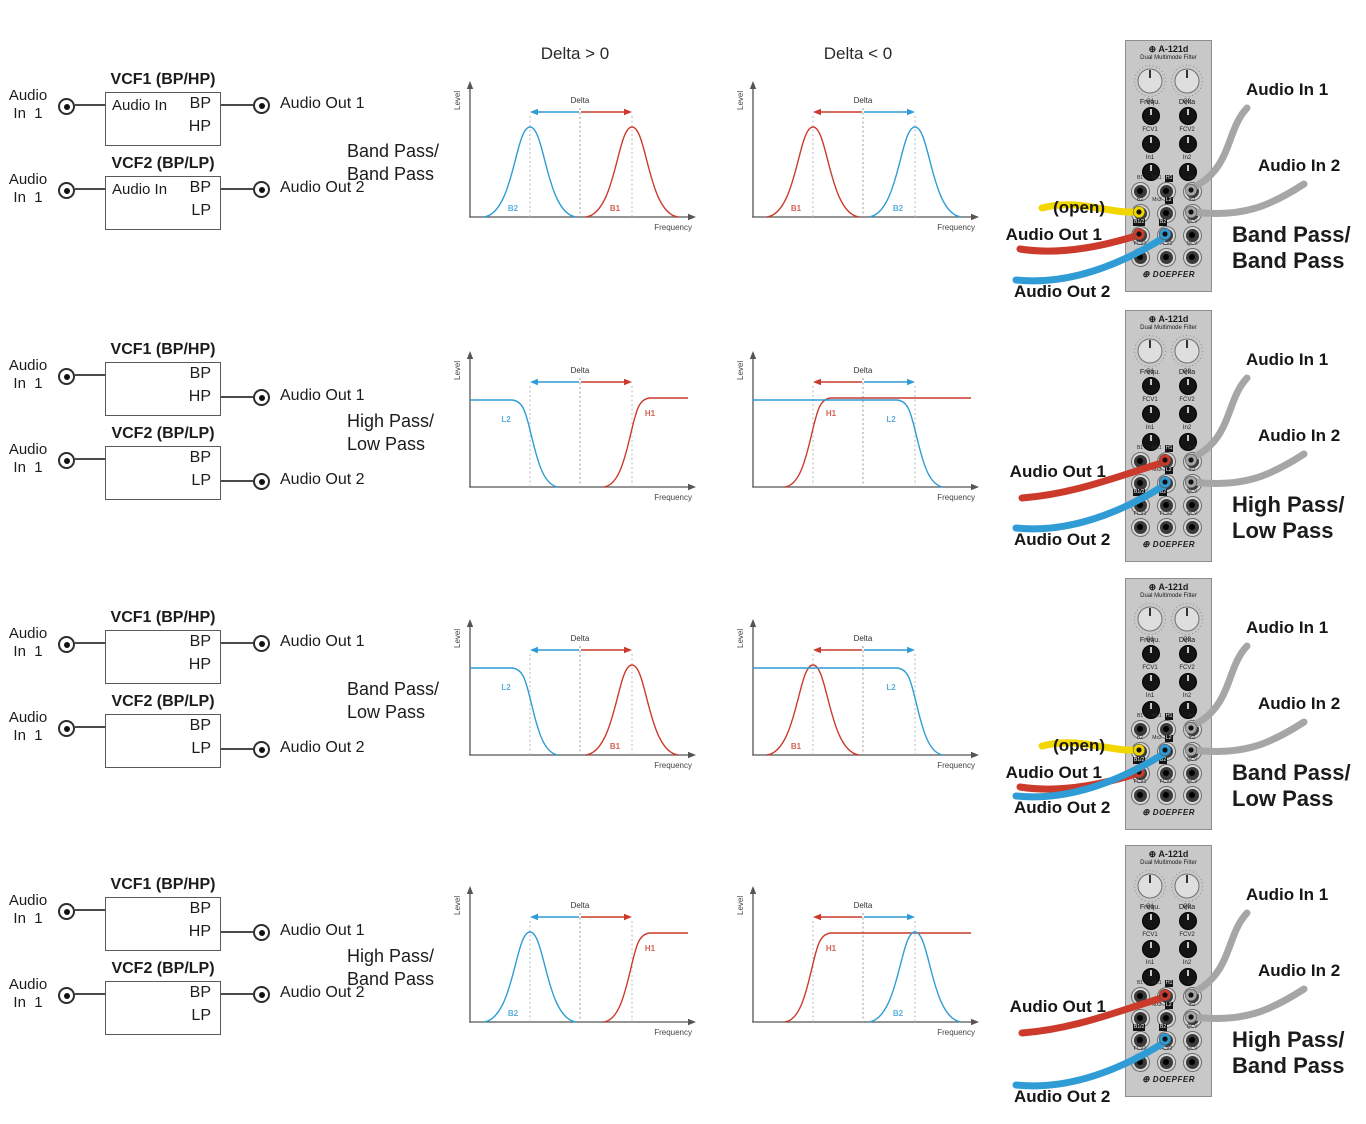 Image resolution: width=1366 pixels, height=1124 pixels. What do you see at coordinates (1151, 682) in the screenshot?
I see `knob-fcv1` at bounding box center [1151, 682].